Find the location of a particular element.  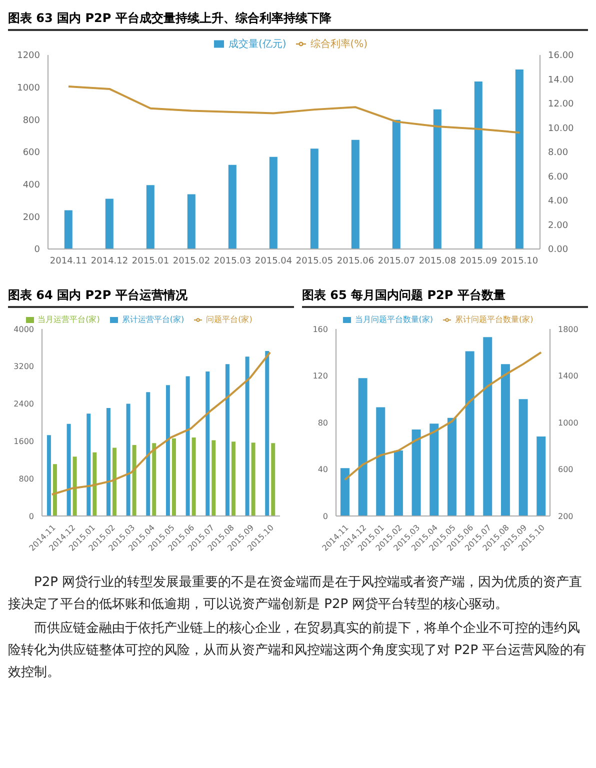

y2-tick-label: 600 is located at coordinates (566, 469).